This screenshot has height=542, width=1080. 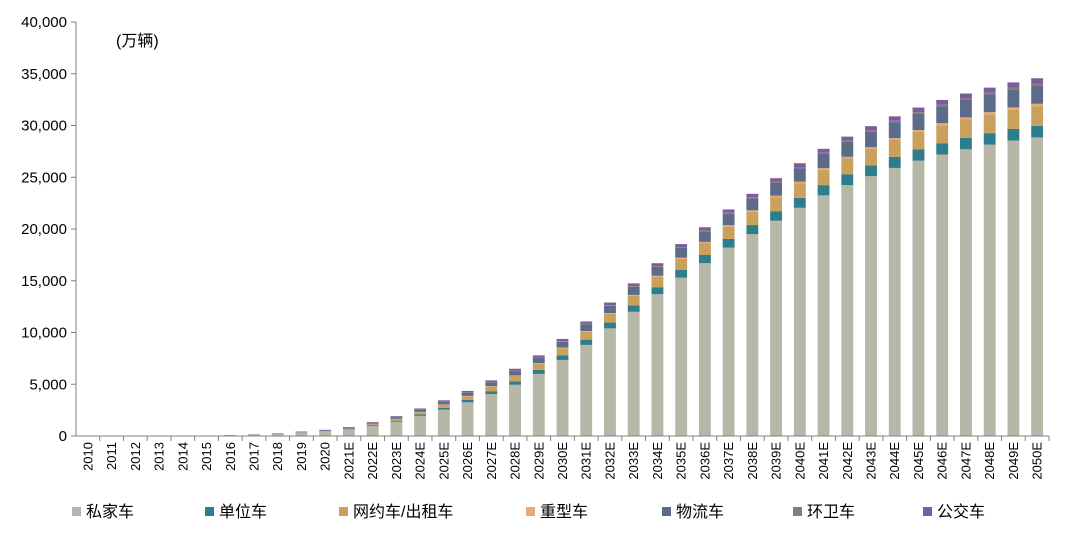 What do you see at coordinates (515, 373) in the screenshot?
I see `bar-segment-4-2028E` at bounding box center [515, 373].